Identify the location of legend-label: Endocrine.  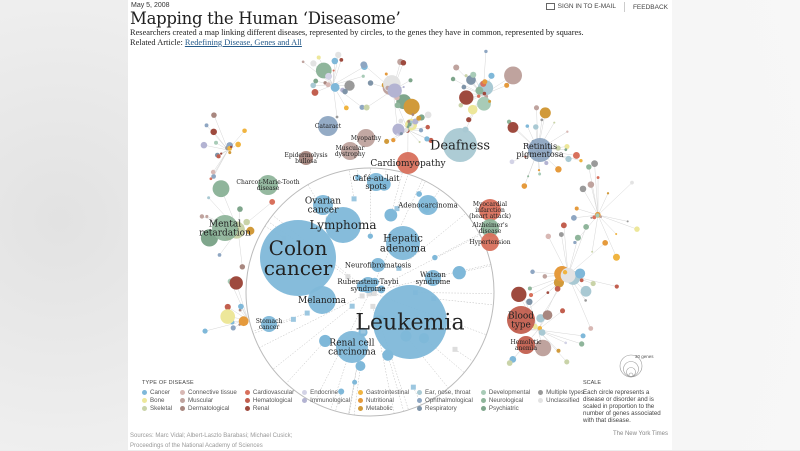
(324, 392).